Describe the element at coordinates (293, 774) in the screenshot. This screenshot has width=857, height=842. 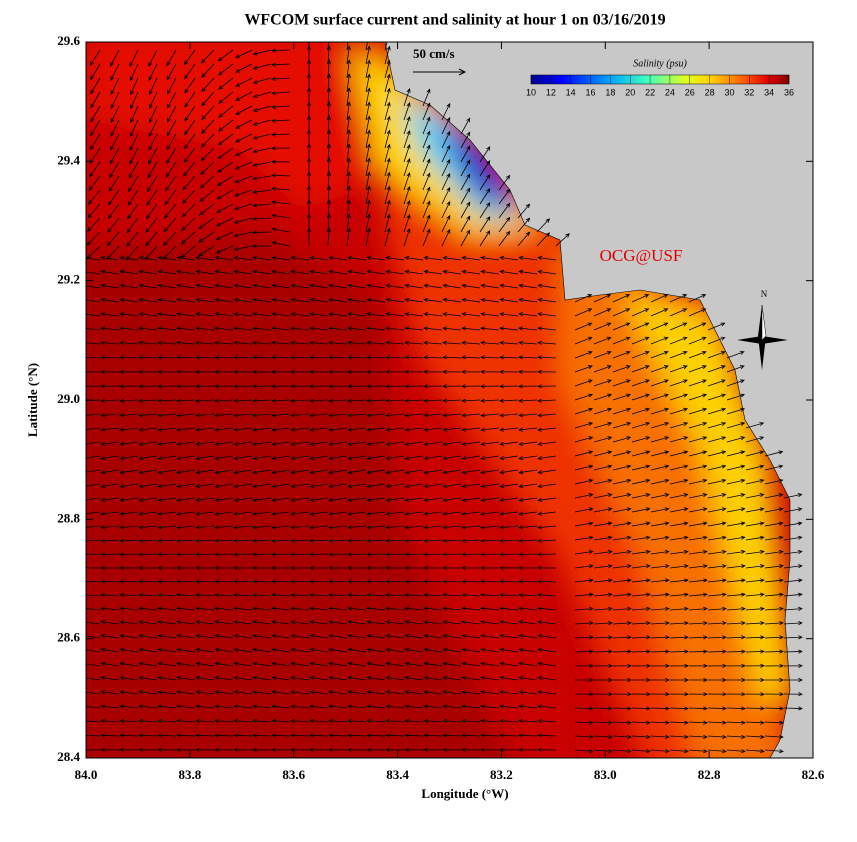
I see `x-tick-label: 83.6` at that location.